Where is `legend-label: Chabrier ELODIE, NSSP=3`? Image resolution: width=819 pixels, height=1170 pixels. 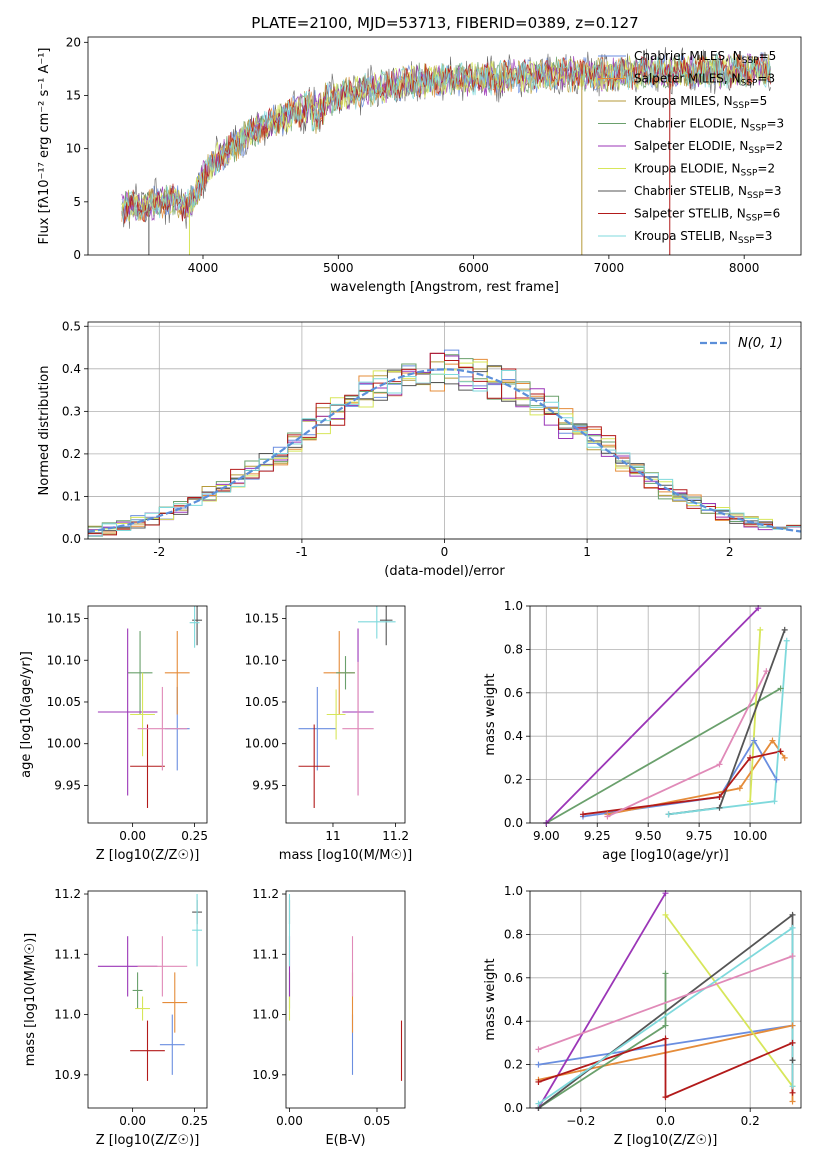
legend-label: Chabrier ELODIE, NSSP=3 is located at coordinates (709, 125).